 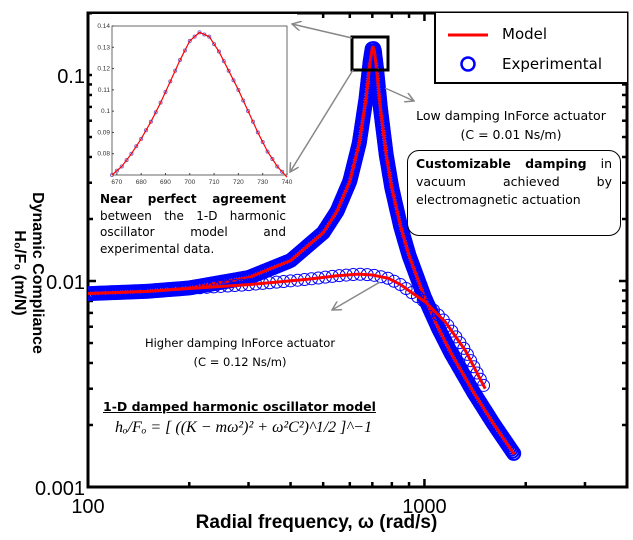 I want to click on formula: hₒ/Fₒ = [ ((K − mω²)² + ω²C²)^1/2 ]^−1, so click(x=243, y=427).